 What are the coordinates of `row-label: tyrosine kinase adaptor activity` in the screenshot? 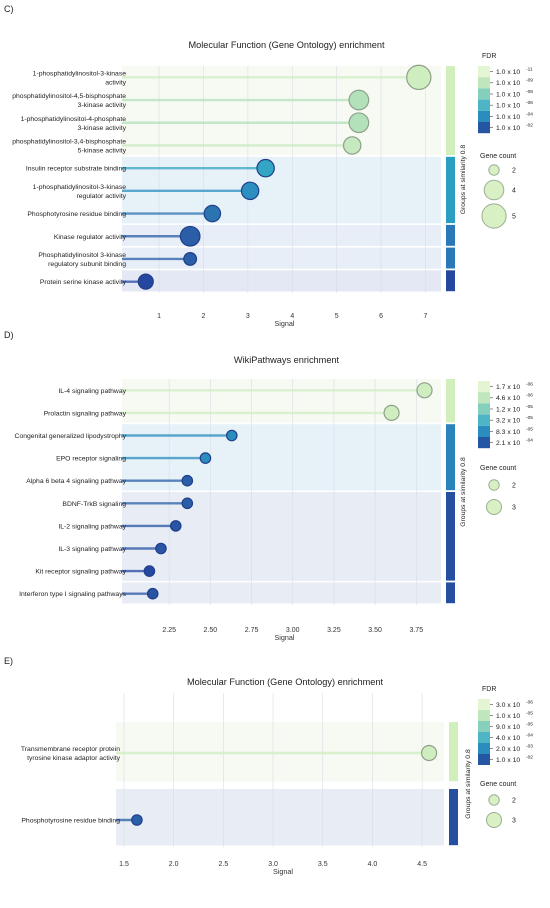 It's located at (74, 758).